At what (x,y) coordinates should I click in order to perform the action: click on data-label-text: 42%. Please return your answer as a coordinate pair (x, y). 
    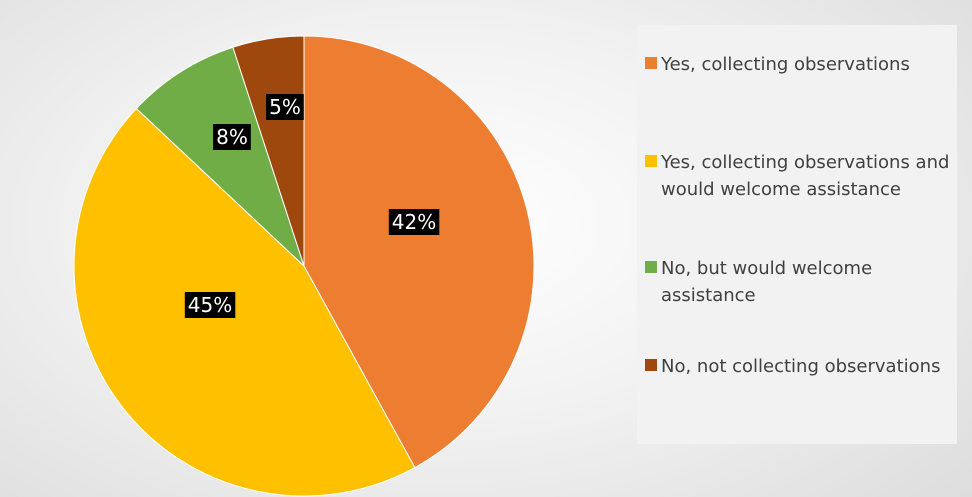
    Looking at the image, I should click on (414, 222).